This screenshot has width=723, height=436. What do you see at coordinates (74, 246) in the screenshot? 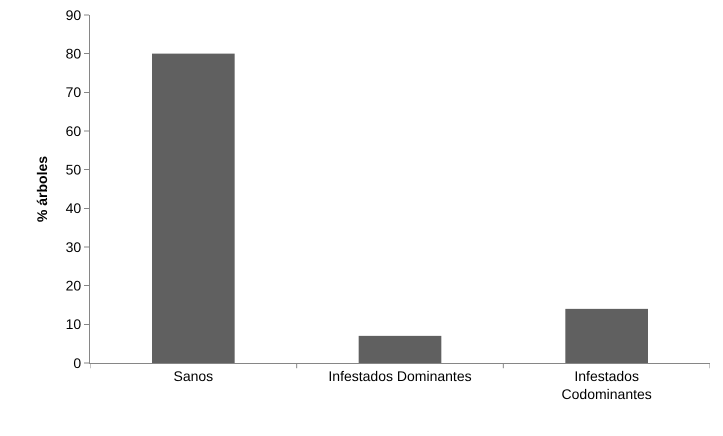
I see `y-tick-label: 30` at bounding box center [74, 246].